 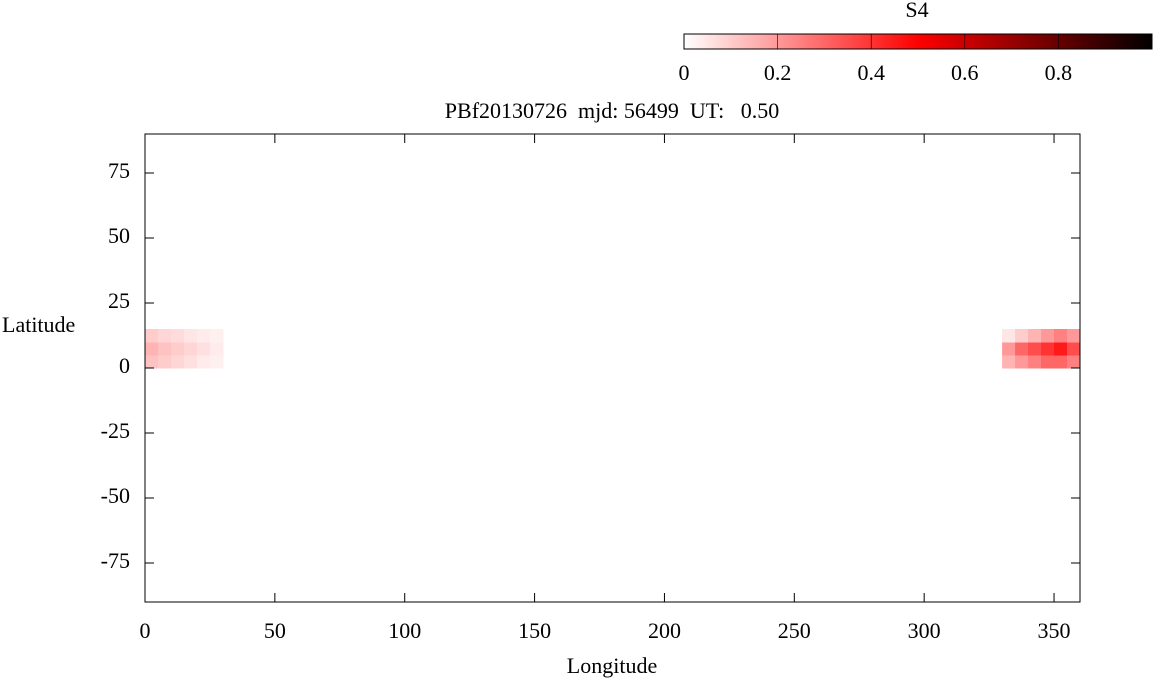 What do you see at coordinates (918, 41) in the screenshot?
I see `colorbar` at bounding box center [918, 41].